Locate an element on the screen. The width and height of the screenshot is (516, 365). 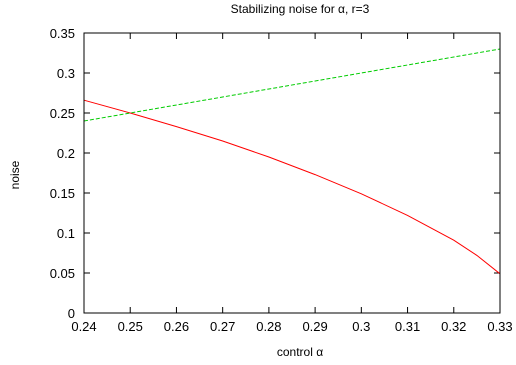
y-tick-label: 0.2 is located at coordinates (66, 153).